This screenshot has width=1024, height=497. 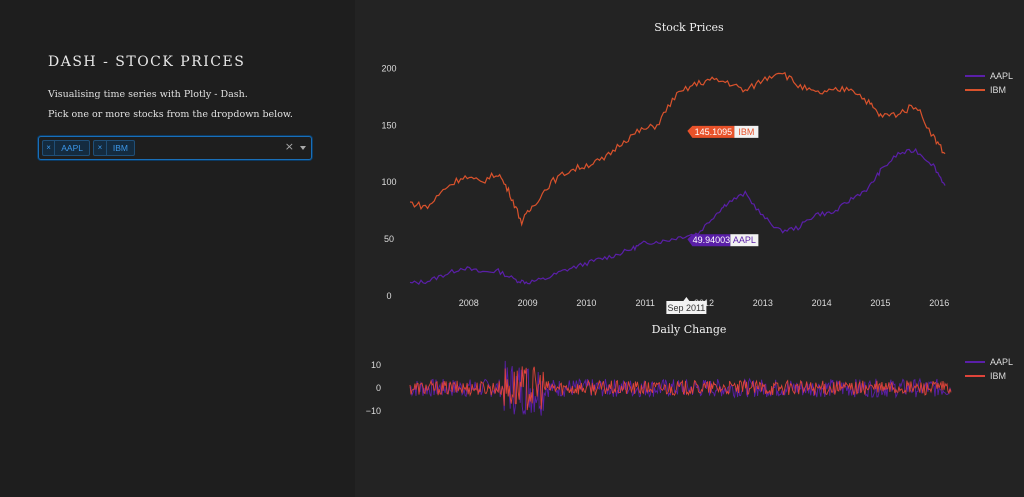 I want to click on remove-aapl-icon: ×, so click(x=49, y=148).